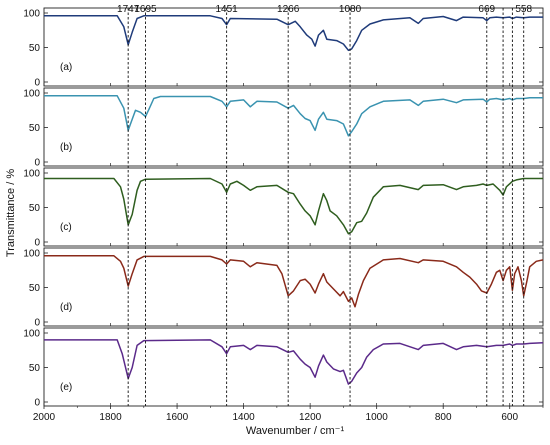 This screenshot has width=550, height=445. What do you see at coordinates (66, 147) in the screenshot?
I see `panel-label: (b)` at bounding box center [66, 147].